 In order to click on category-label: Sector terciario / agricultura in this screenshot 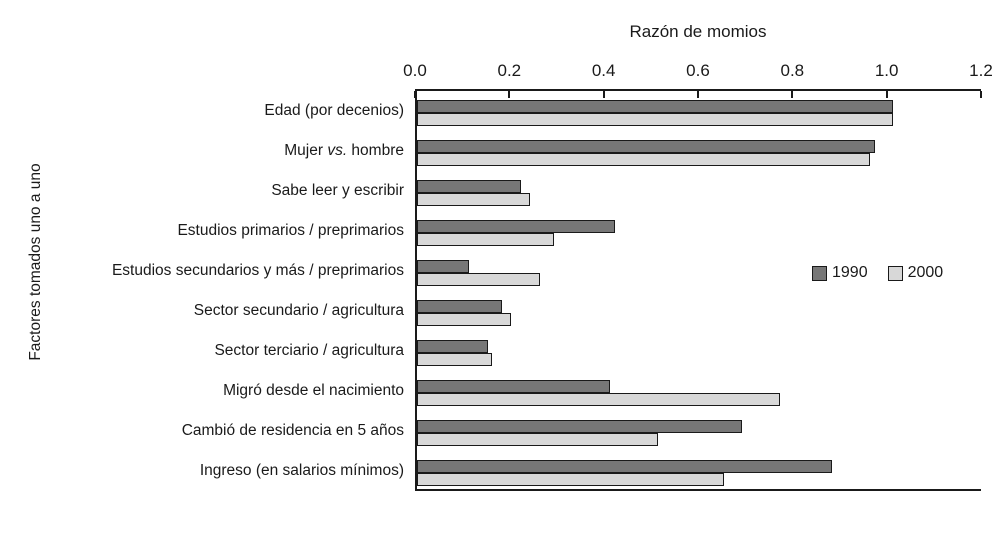, I will do `click(309, 350)`.